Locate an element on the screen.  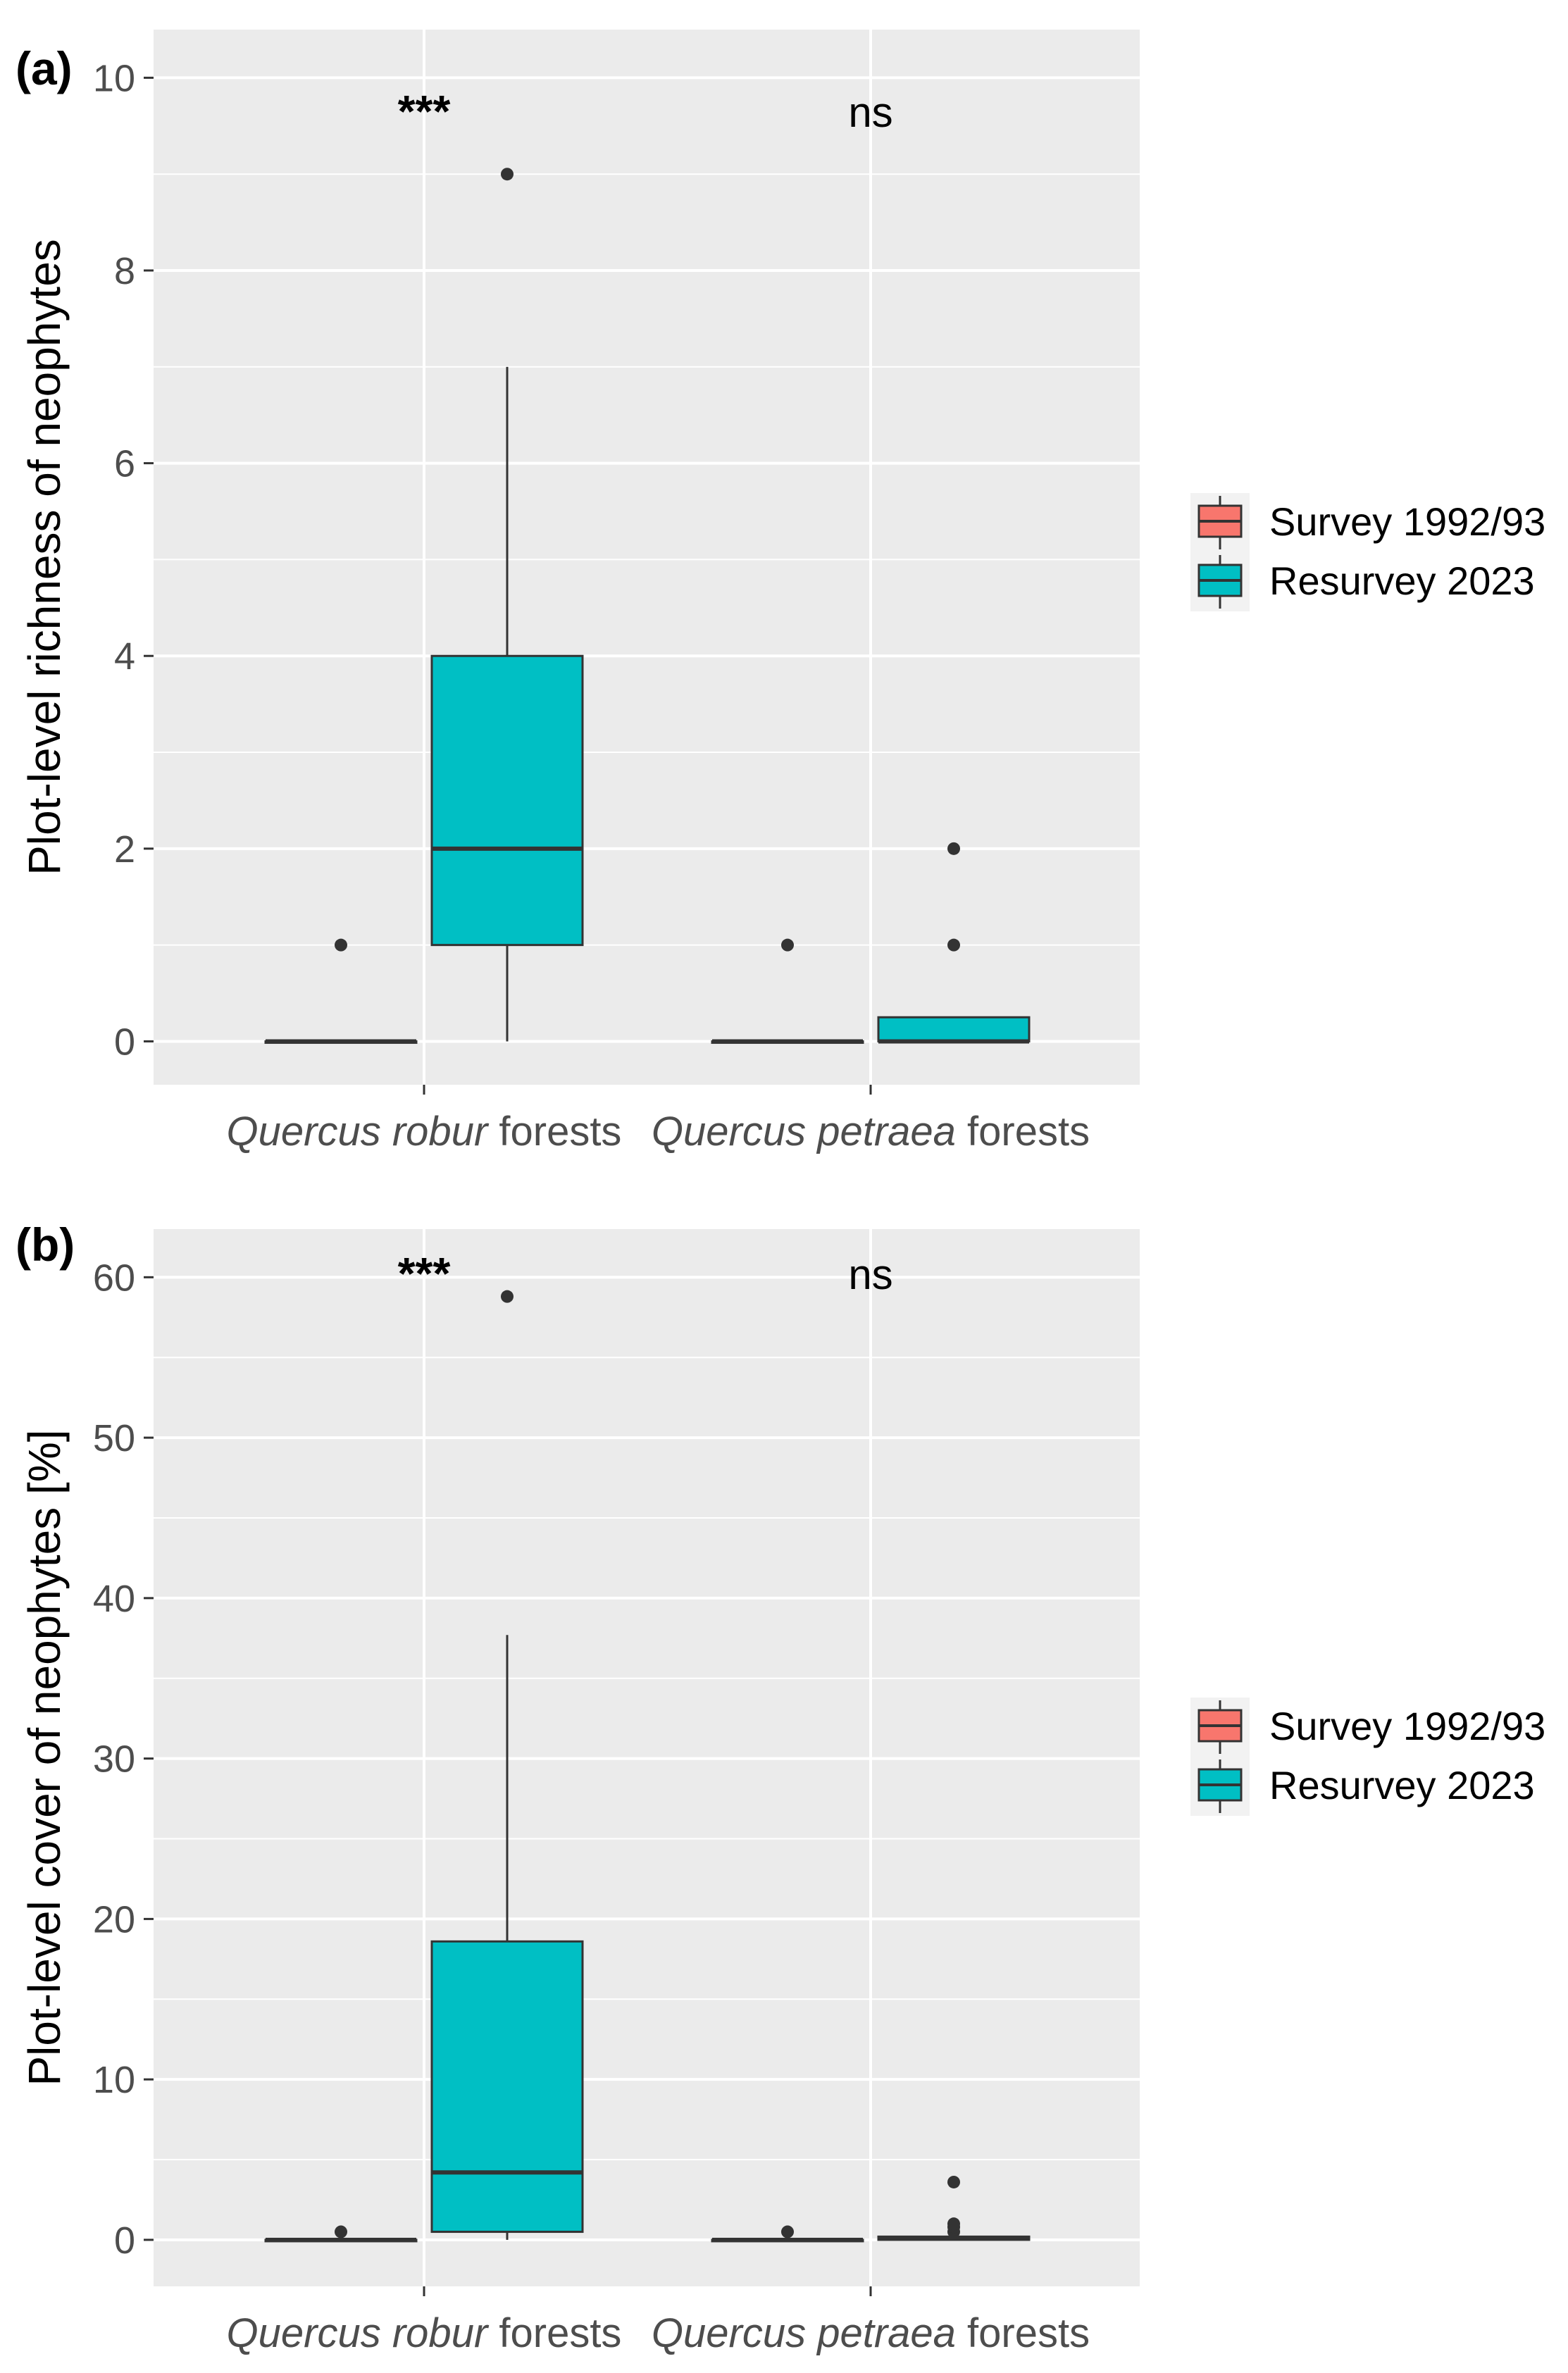
y-tick-label: 40 is located at coordinates (114, 1599).